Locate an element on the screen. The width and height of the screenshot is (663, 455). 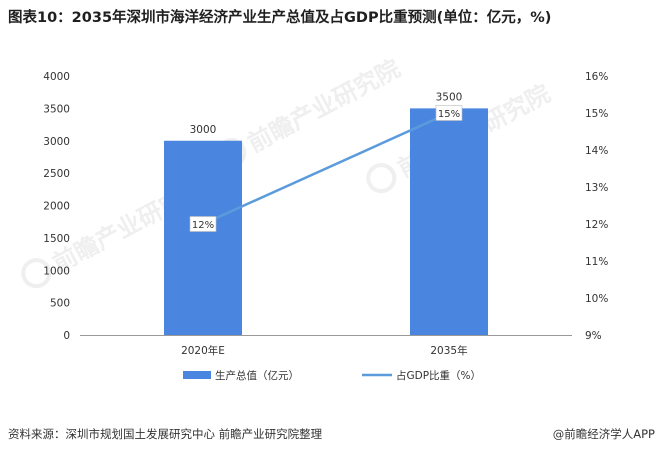
y-left-tick-label: 1500 is located at coordinates (56, 239).